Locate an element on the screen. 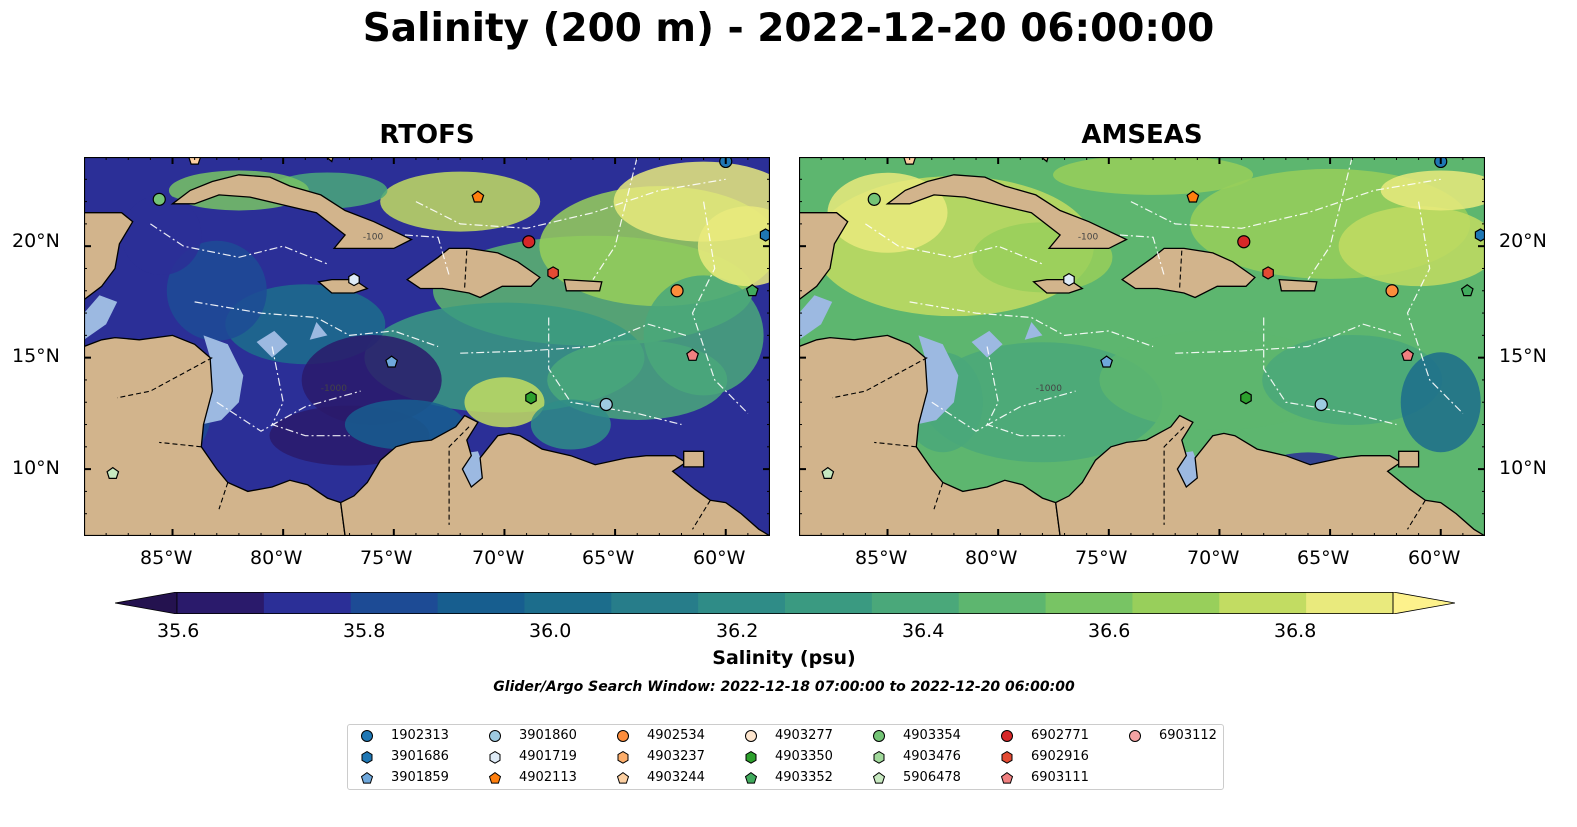 This screenshot has width=1577, height=827. colorbar-frame is located at coordinates (785, 603).